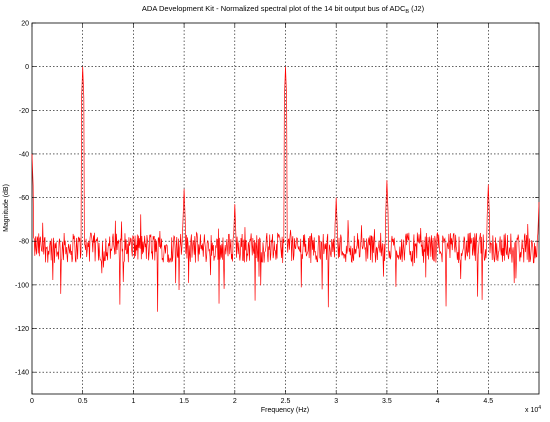 The image size is (550, 422). I want to click on y-tick-label: -140, so click(22, 373).